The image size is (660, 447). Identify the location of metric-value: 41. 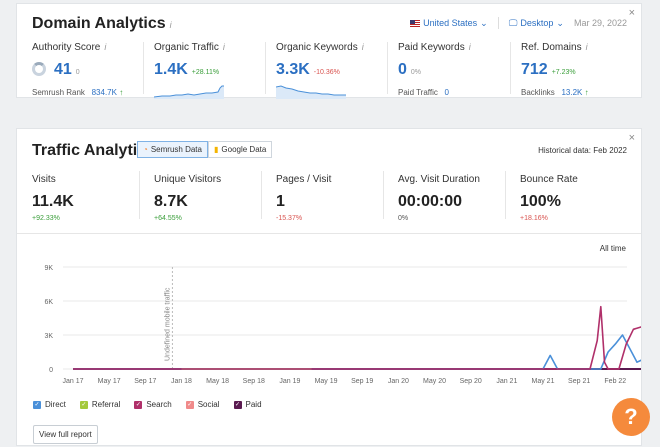
(63, 69).